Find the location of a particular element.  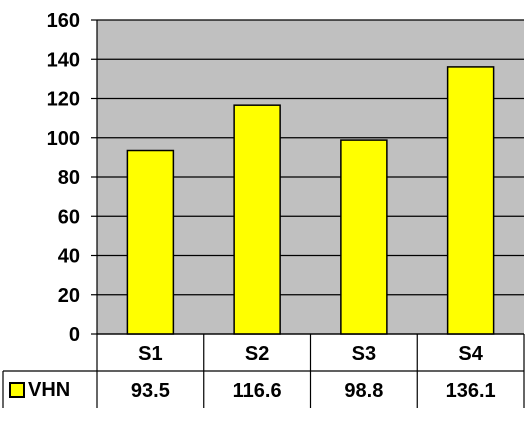

y-tick-label: 140 is located at coordinates (63, 60).